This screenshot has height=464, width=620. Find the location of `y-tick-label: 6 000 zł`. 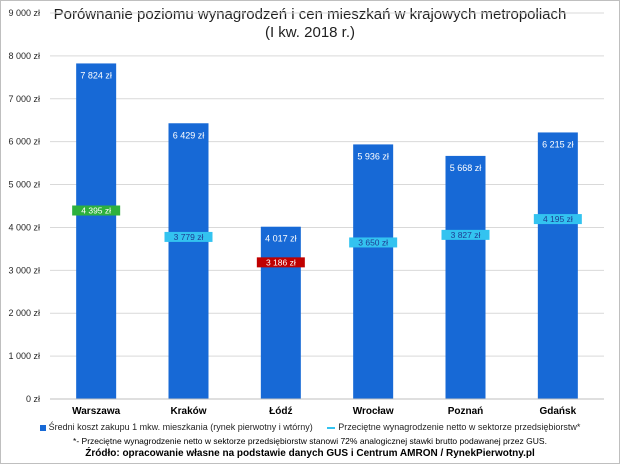

y-tick-label: 6 000 zł is located at coordinates (24, 142).